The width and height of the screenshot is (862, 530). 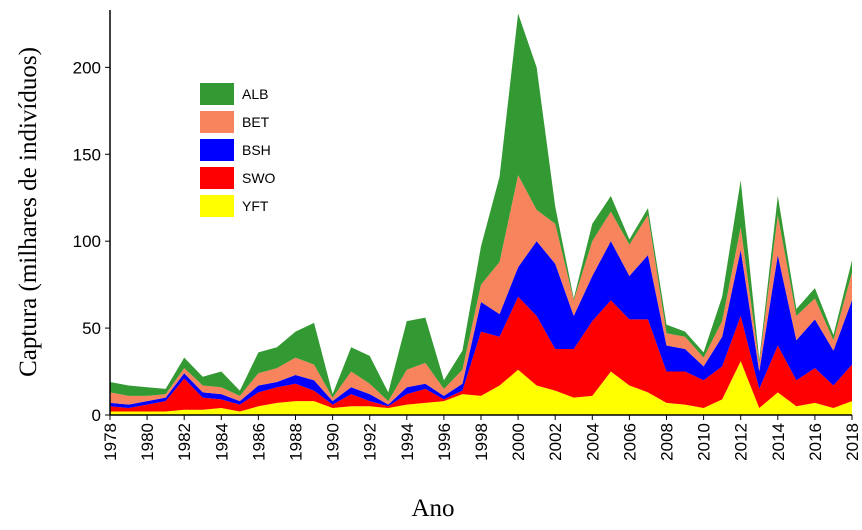 I want to click on x-tick-label: 1982, so click(x=184, y=442).